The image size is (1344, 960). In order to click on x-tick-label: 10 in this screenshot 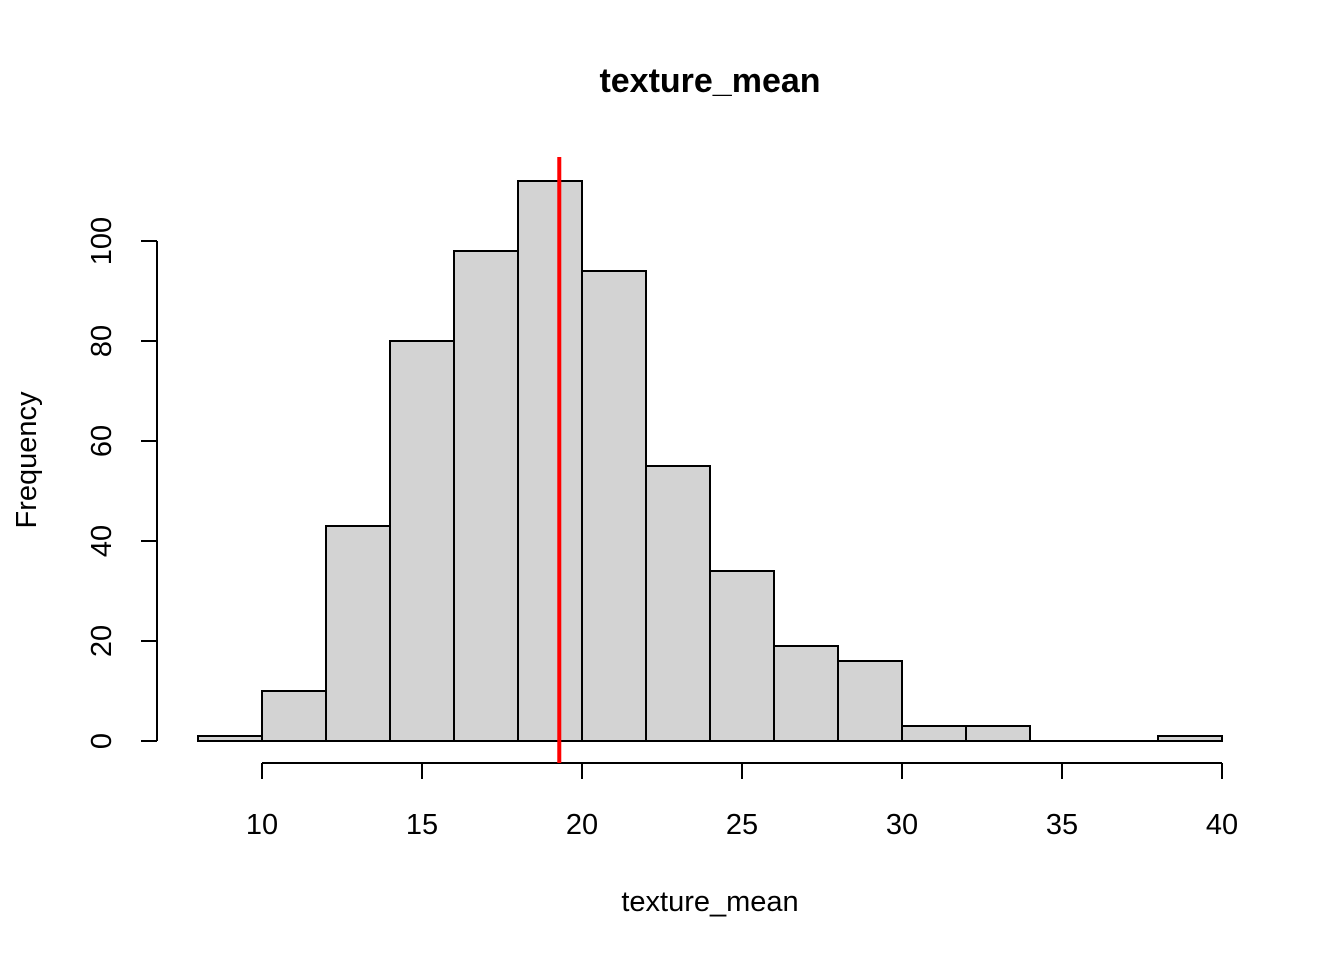, I will do `click(262, 825)`.